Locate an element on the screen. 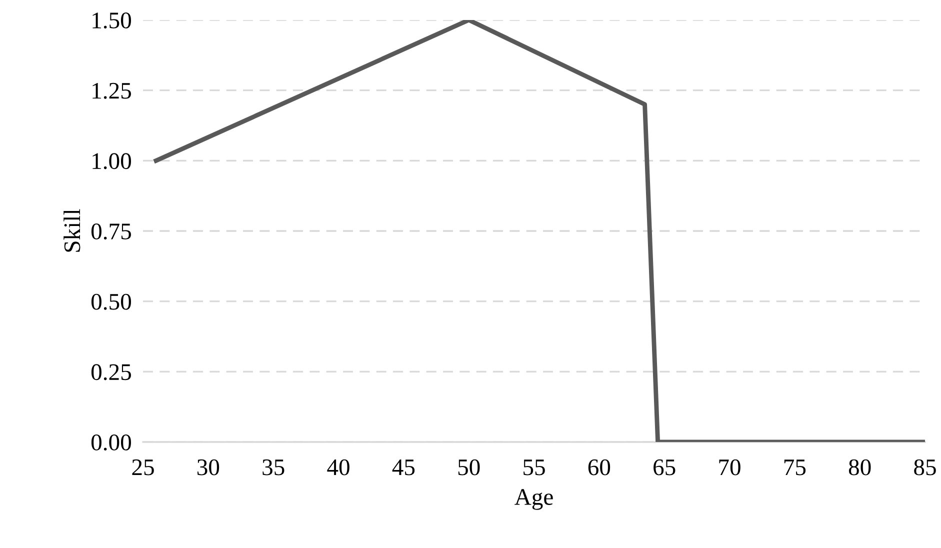 The height and width of the screenshot is (548, 941). y-tick-label: 1.00 is located at coordinates (111, 161).